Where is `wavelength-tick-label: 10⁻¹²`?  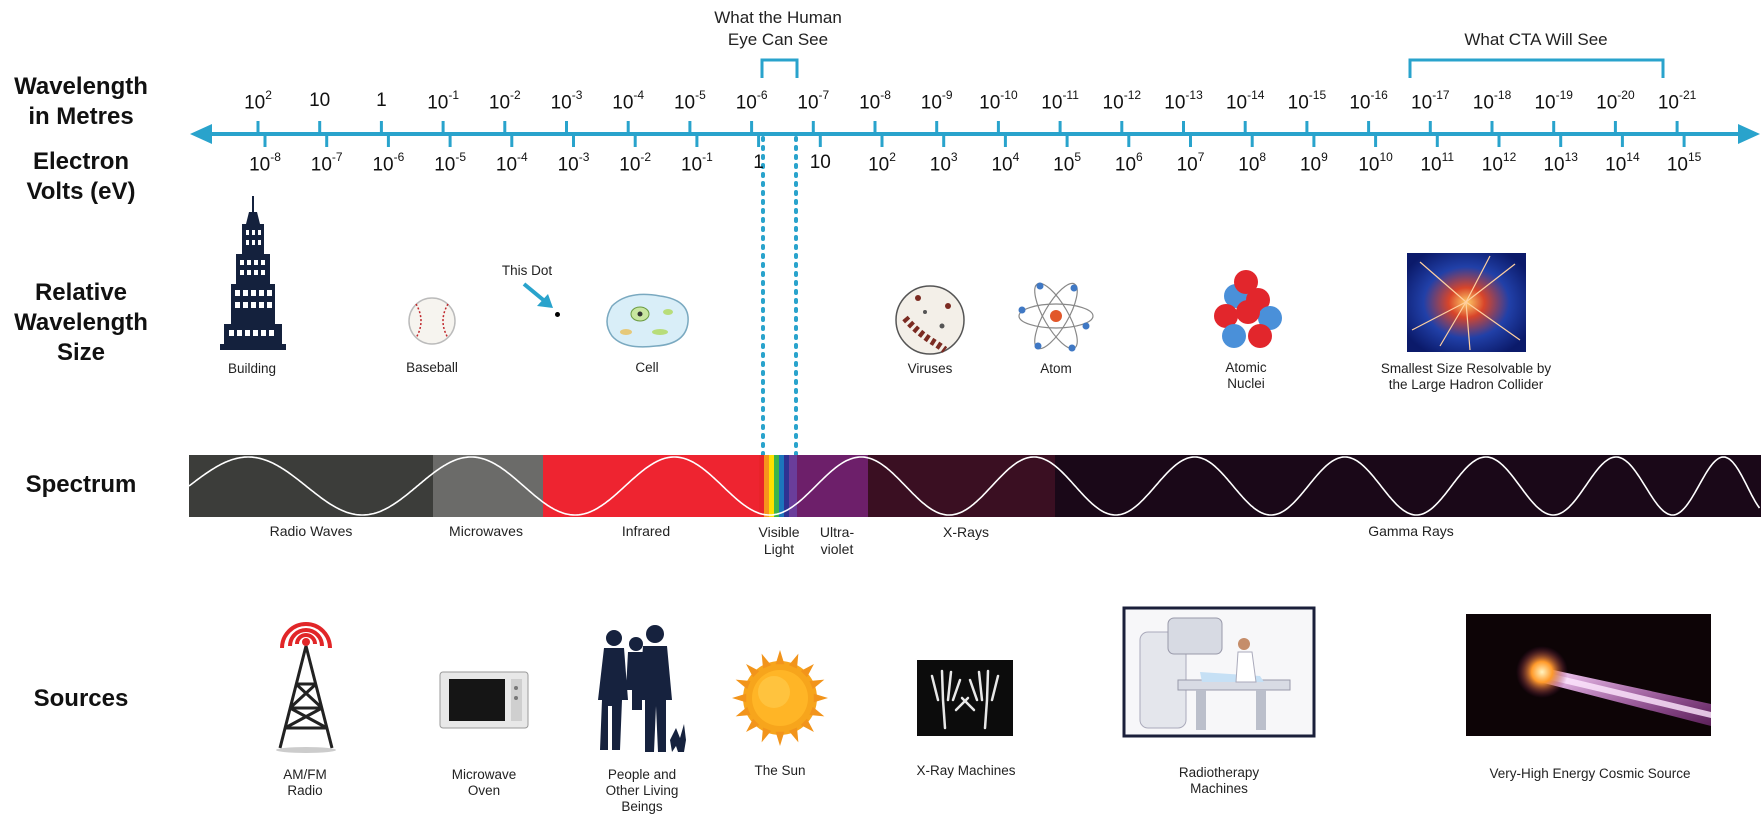
wavelength-tick-label: 10⁻¹² is located at coordinates (1122, 101).